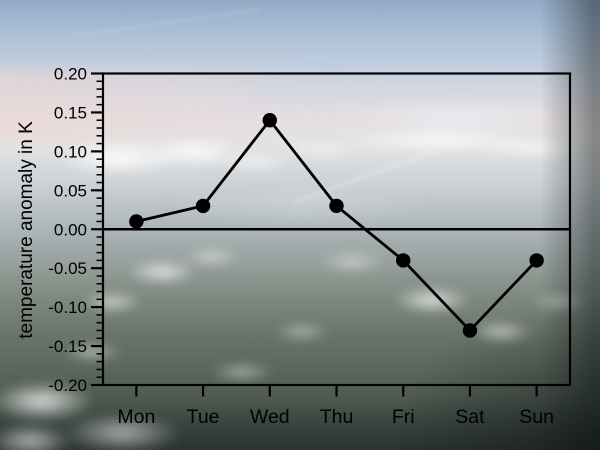 The height and width of the screenshot is (450, 600). I want to click on x-axis-tick-label: Thu, so click(337, 417).